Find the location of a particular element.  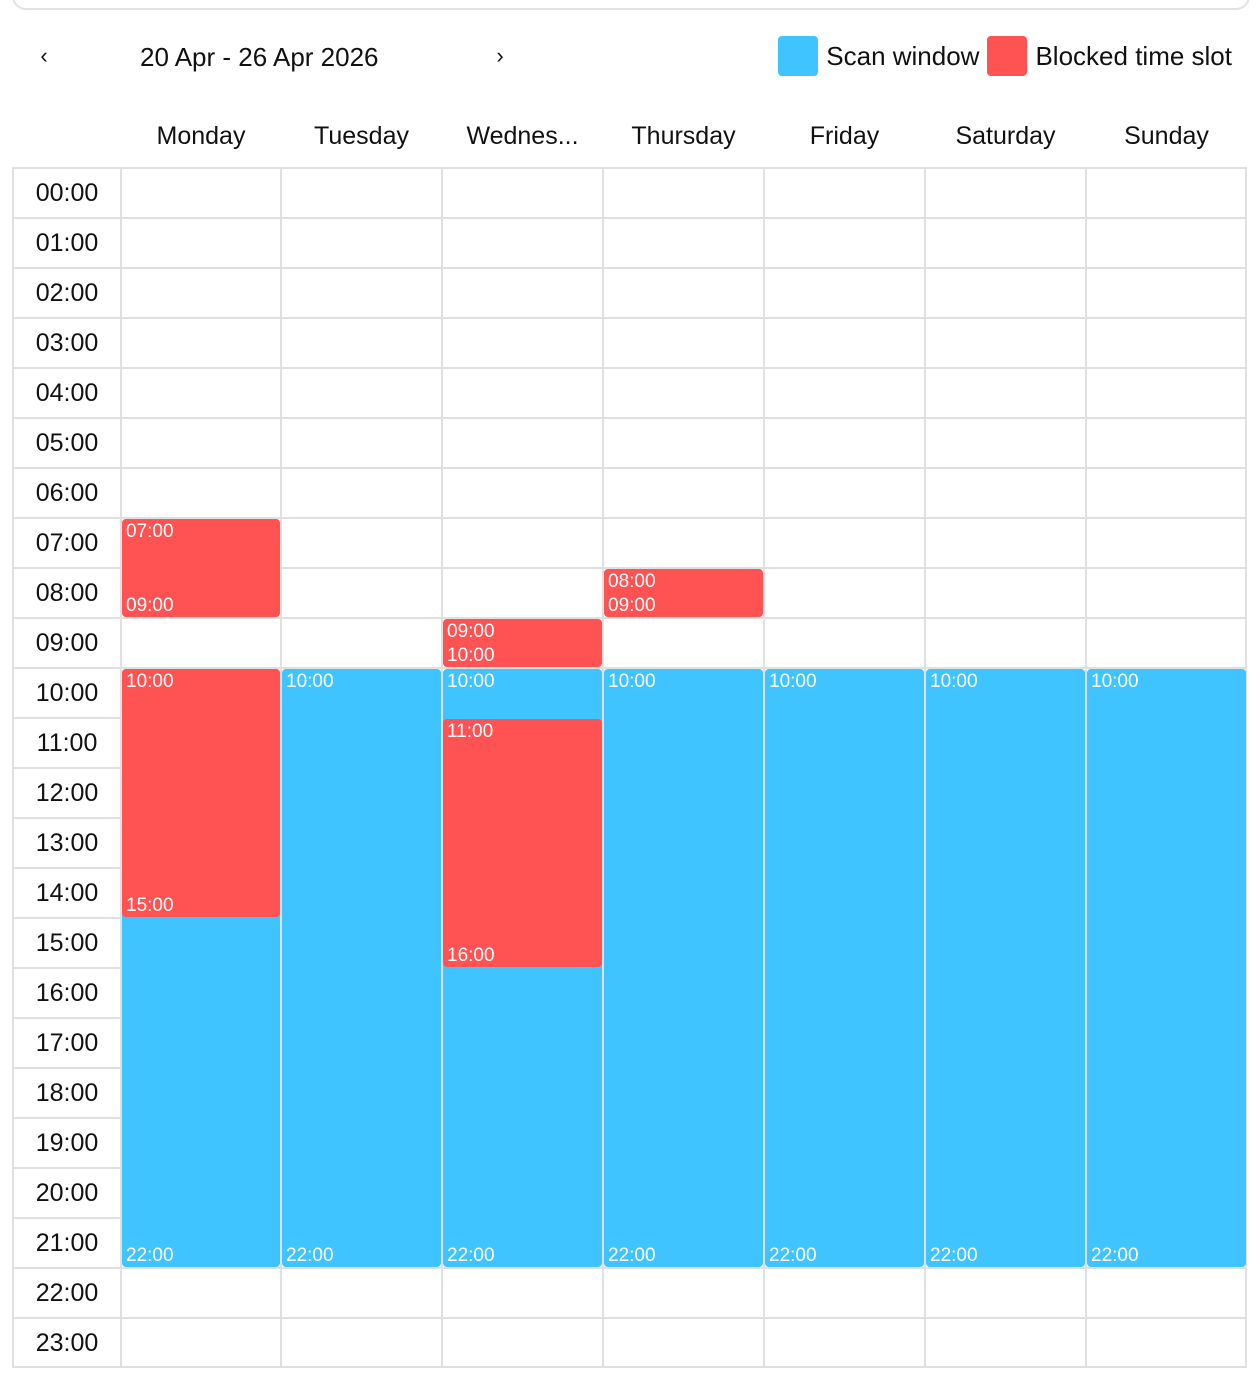

blocked-slot-event: 10:00 15:00 is located at coordinates (201, 793).